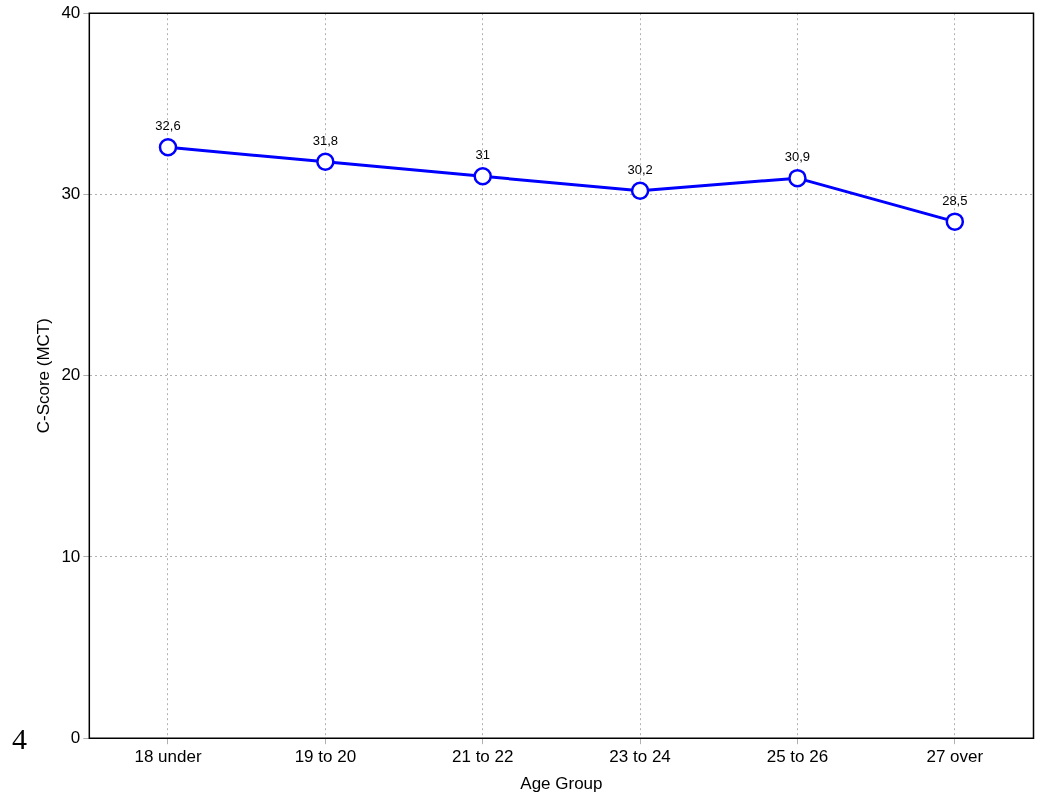 This screenshot has height=807, width=1044. Describe the element at coordinates (561, 784) in the screenshot. I see `x-axis-title: Age Group` at that location.